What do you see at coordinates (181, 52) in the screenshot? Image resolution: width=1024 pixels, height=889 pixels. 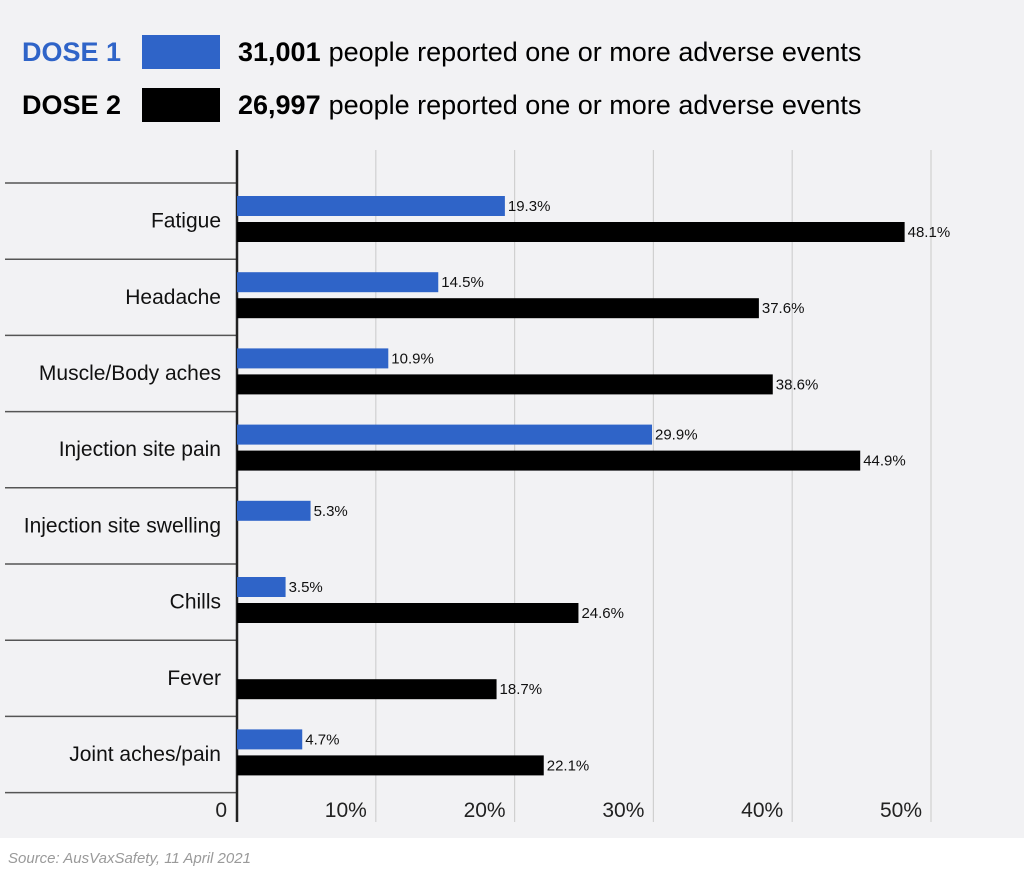 I see `legend-dose-1-swatch` at bounding box center [181, 52].